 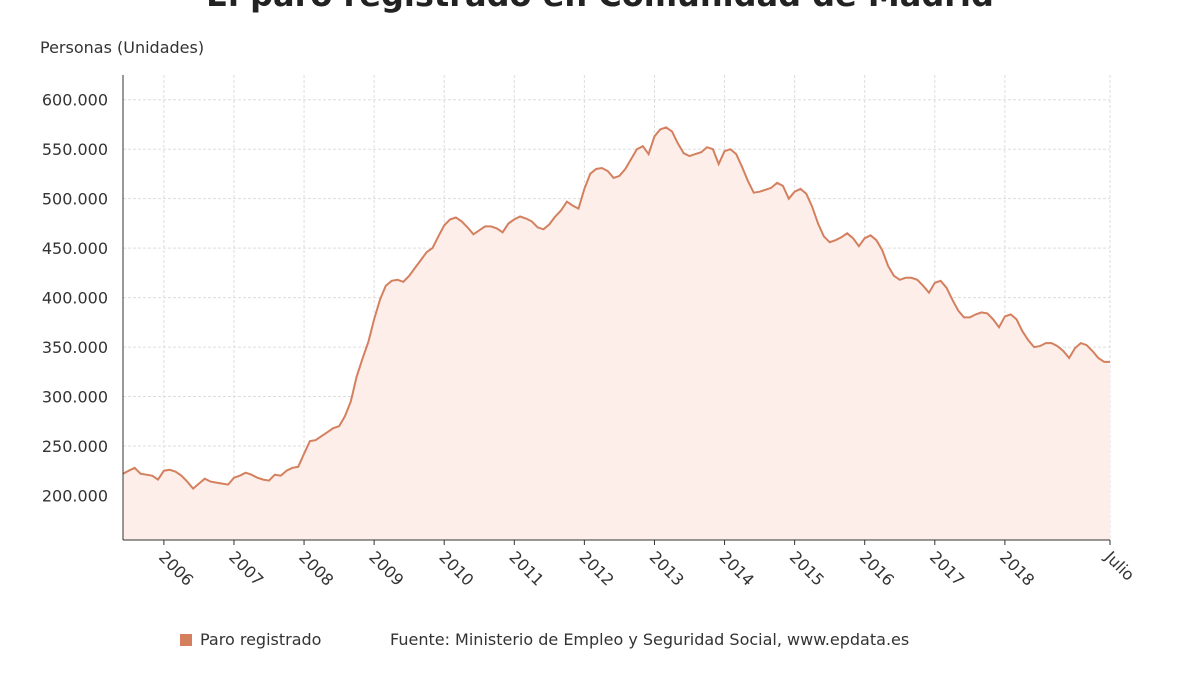 What do you see at coordinates (737, 568) in the screenshot?
I see `x-tick-label: 2014` at bounding box center [737, 568].